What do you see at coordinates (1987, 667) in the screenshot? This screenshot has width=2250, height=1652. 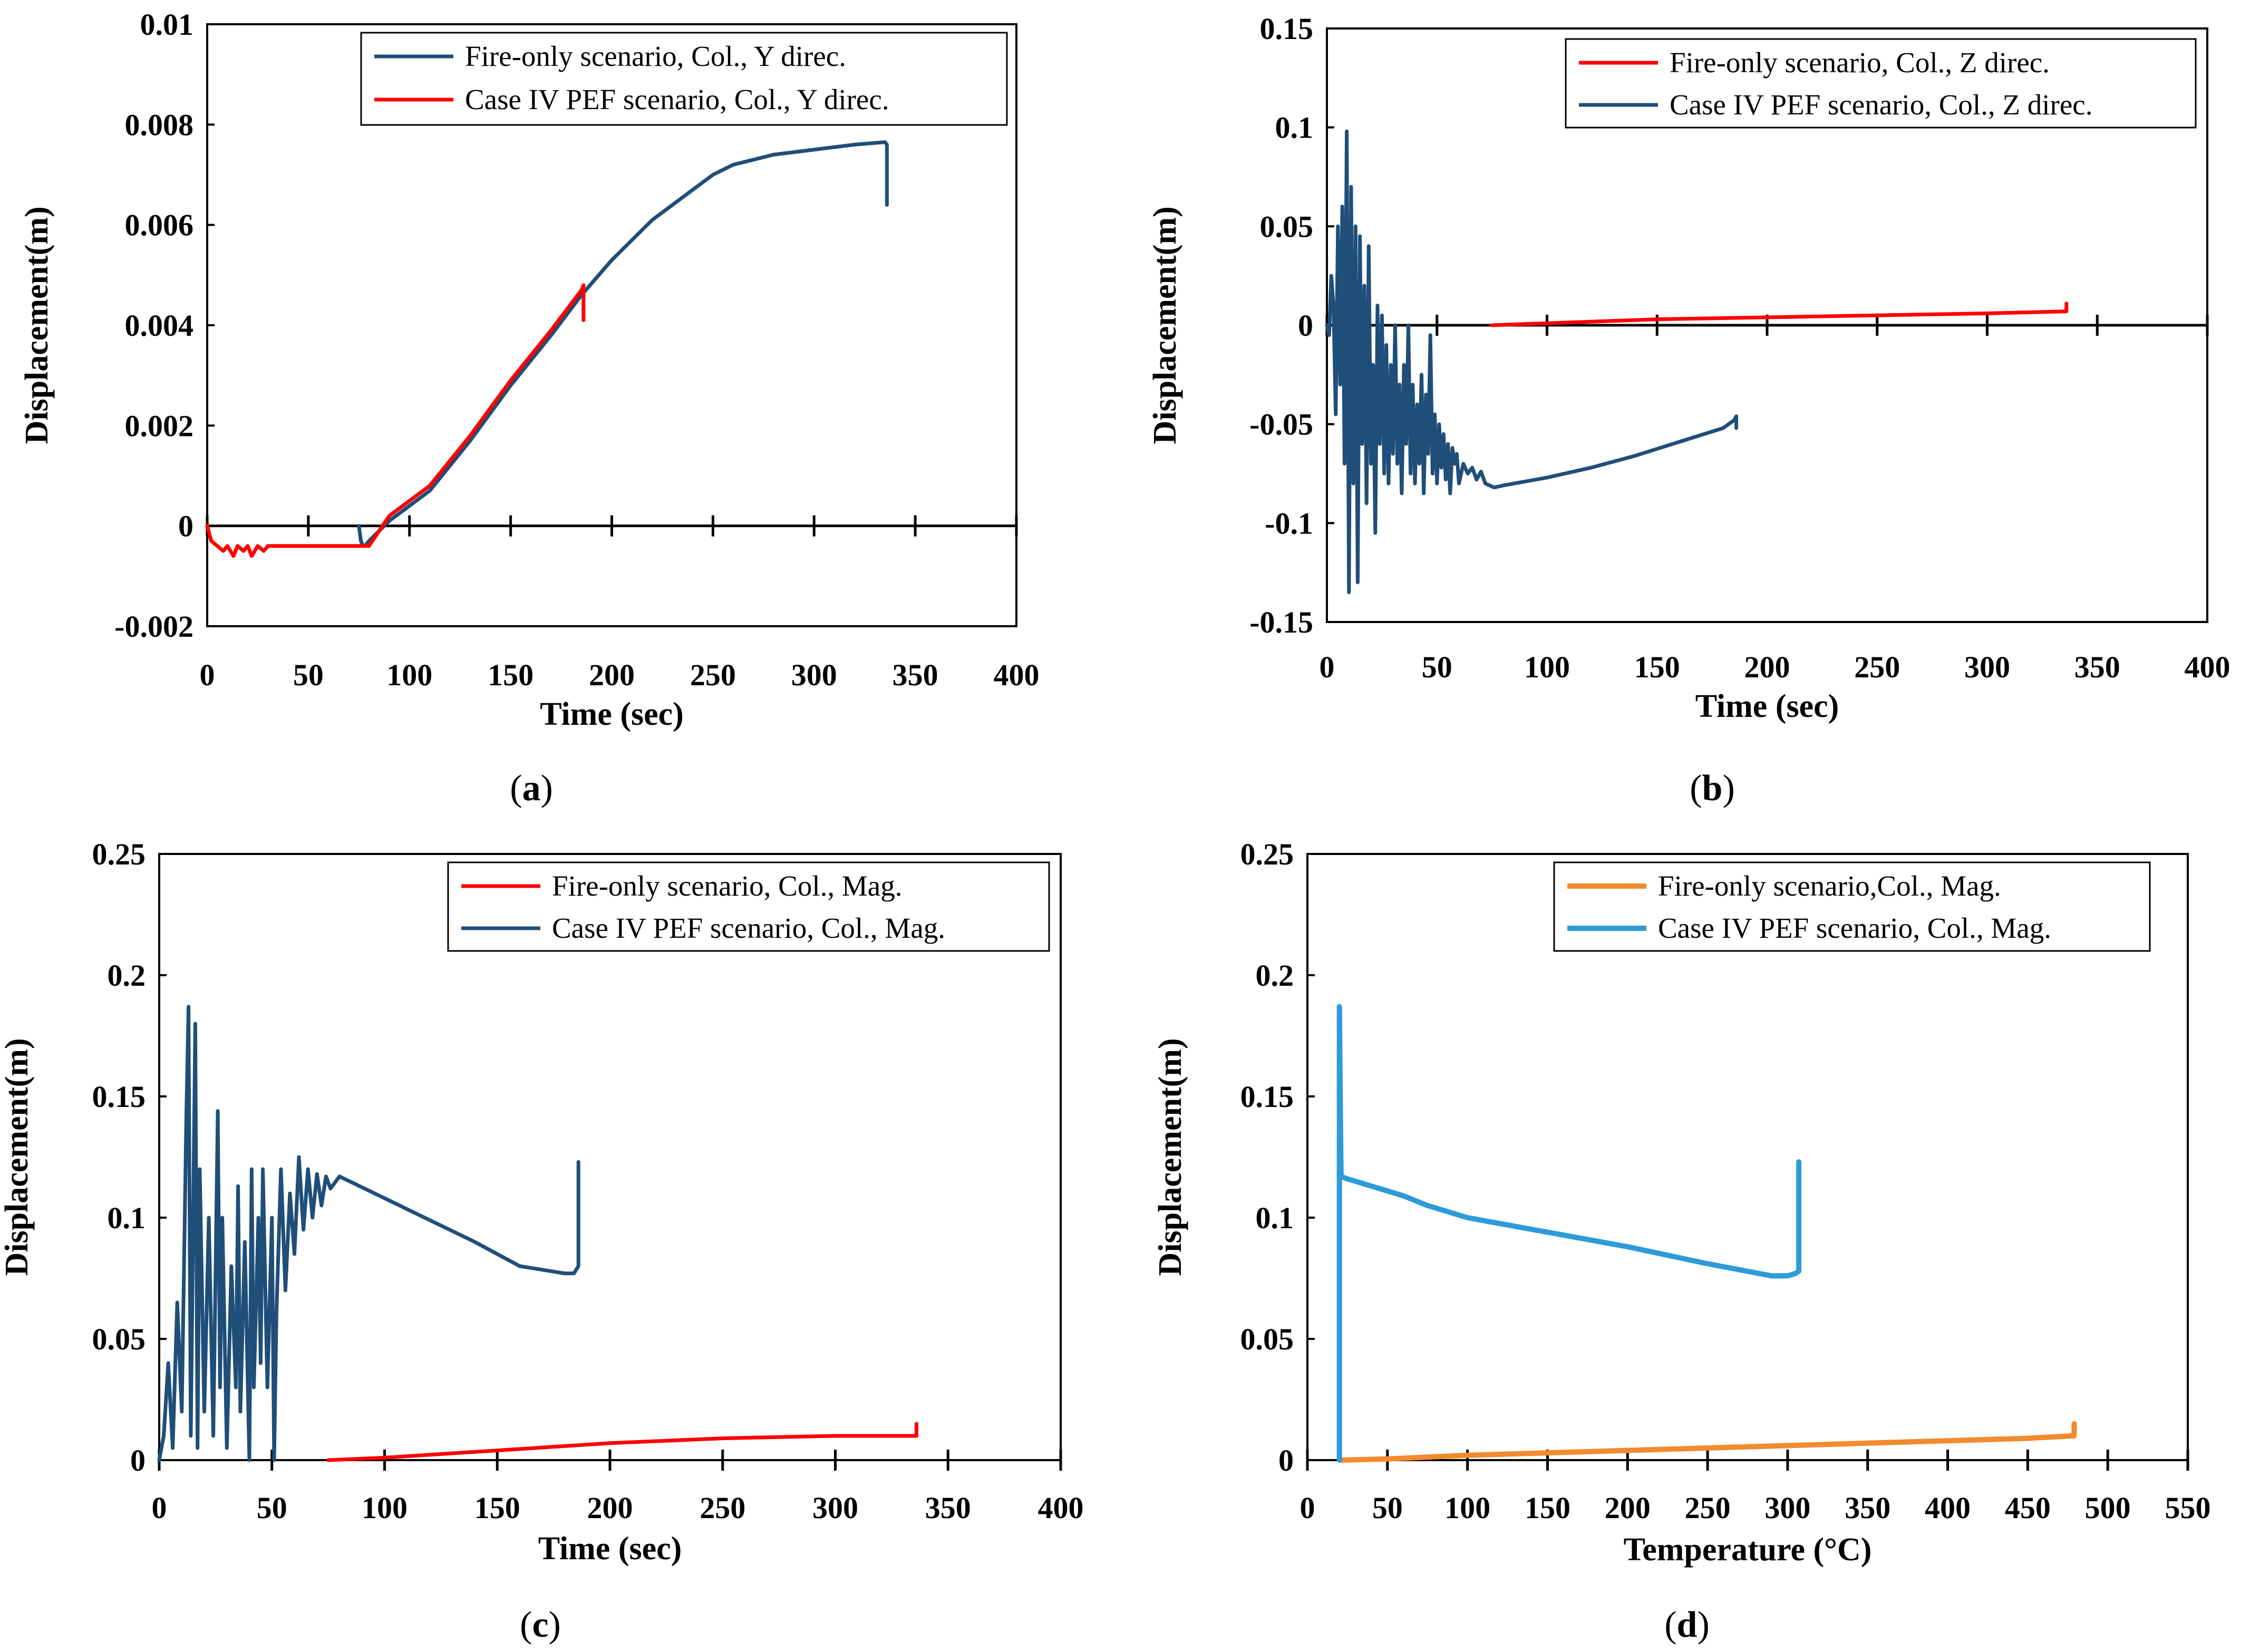 I see `x-tick-label-b-6: 300` at bounding box center [1987, 667].